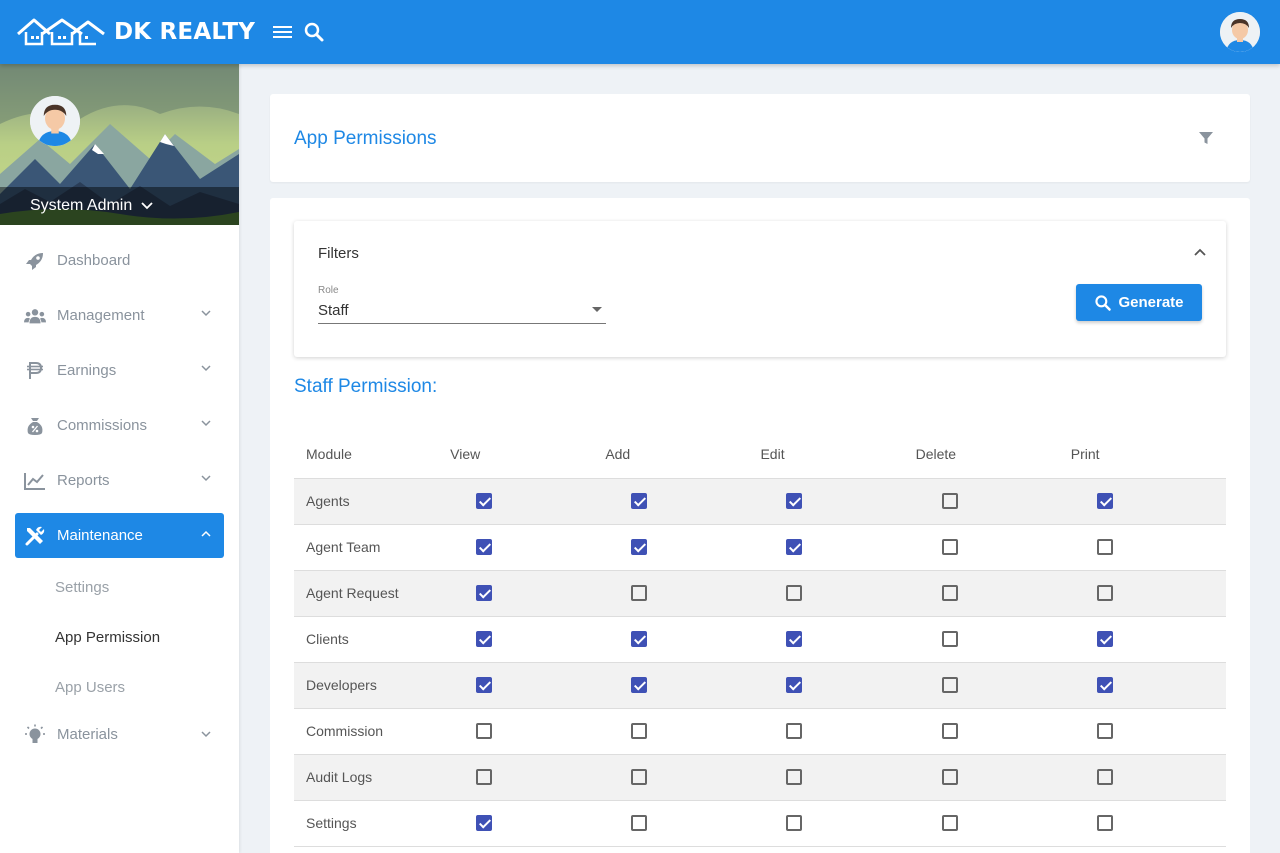 The width and height of the screenshot is (1280, 853). Describe the element at coordinates (35, 371) in the screenshot. I see `peso-icon` at that location.